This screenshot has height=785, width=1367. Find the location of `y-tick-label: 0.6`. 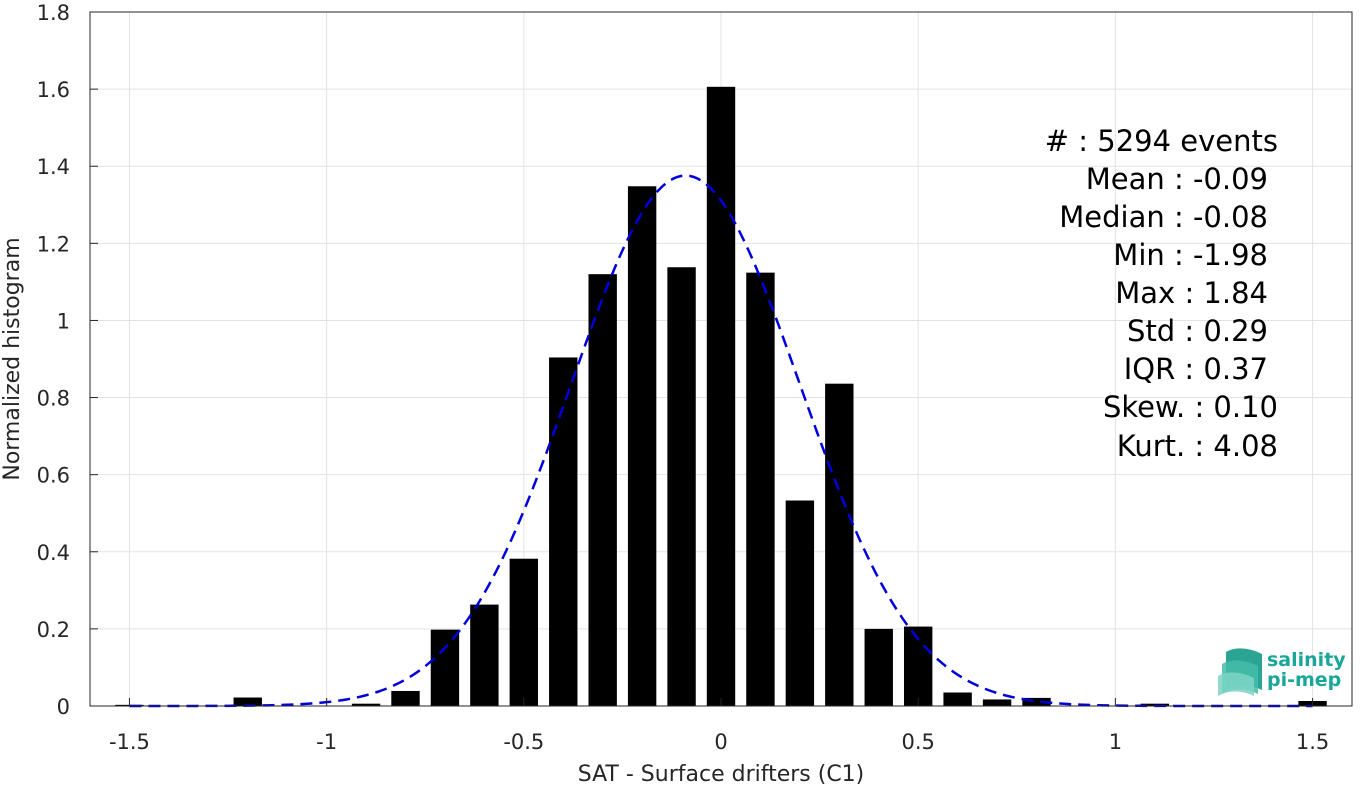

y-tick-label: 0.6 is located at coordinates (53, 476).